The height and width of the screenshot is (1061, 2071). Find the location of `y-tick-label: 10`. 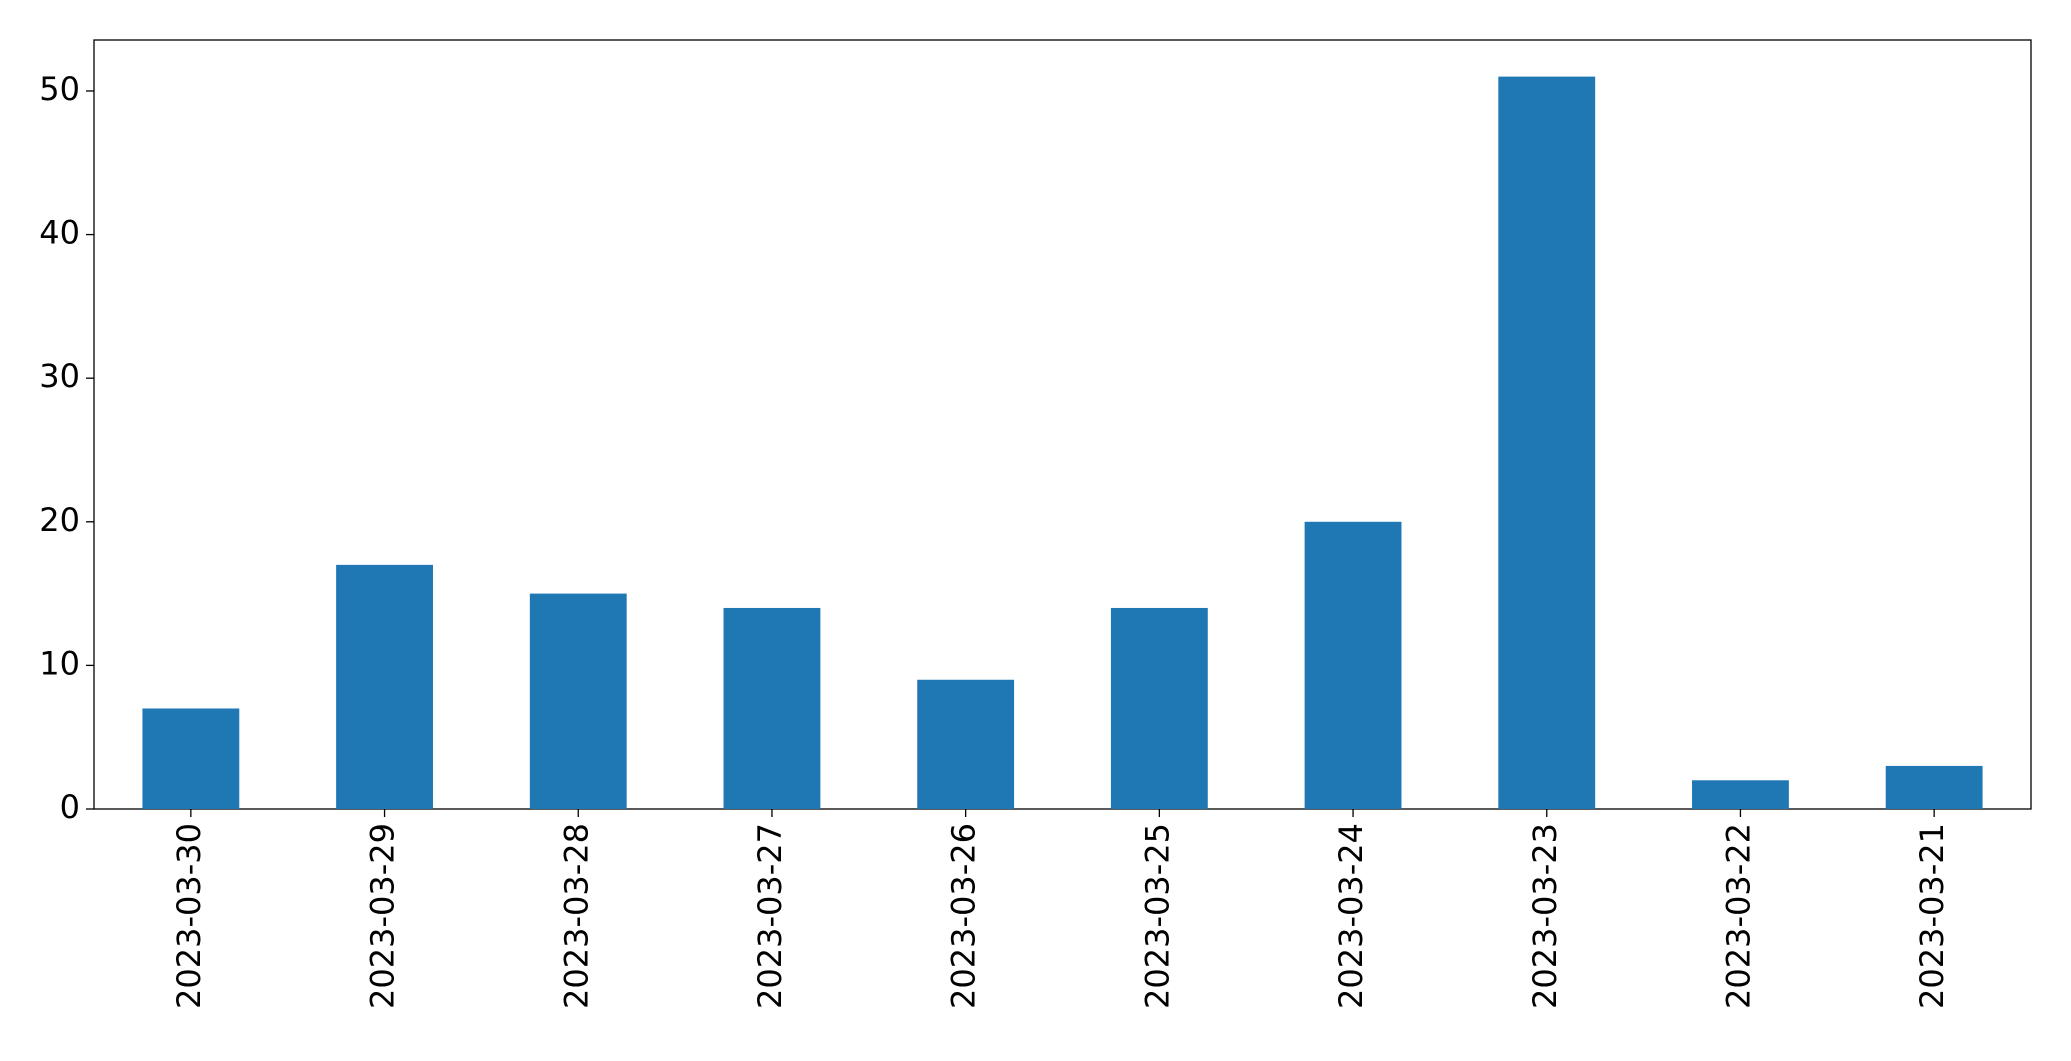

y-tick-label: 10 is located at coordinates (59, 663).